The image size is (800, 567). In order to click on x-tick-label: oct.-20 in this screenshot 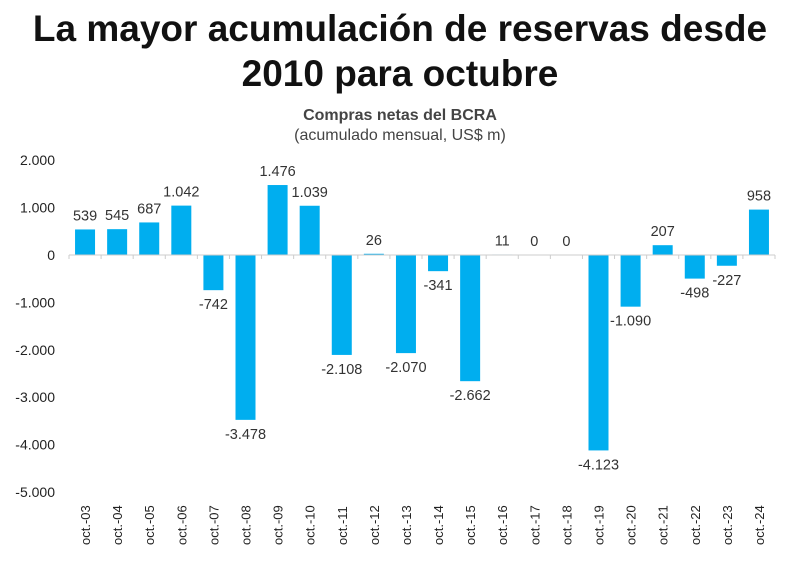, I will do `click(631, 525)`.